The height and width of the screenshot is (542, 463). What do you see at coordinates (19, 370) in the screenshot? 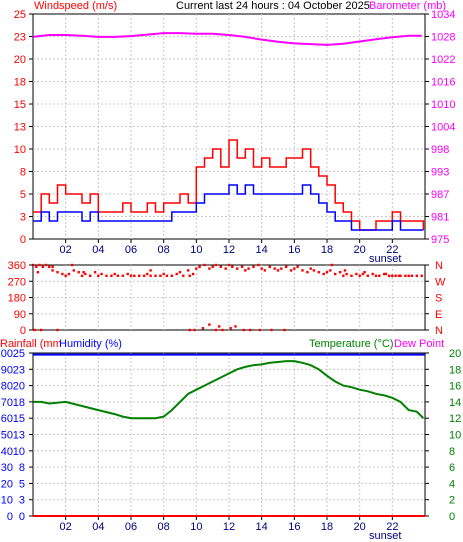
I see `rainfall-tick-label: 23` at bounding box center [19, 370].